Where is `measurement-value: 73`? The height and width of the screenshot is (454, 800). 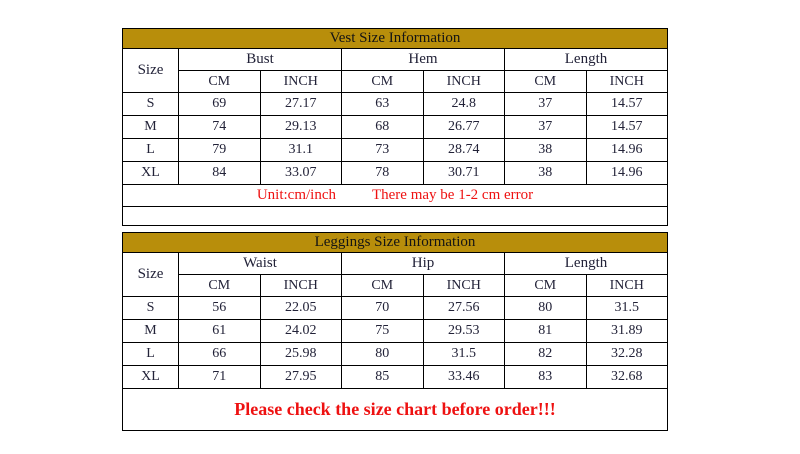 measurement-value: 73 is located at coordinates (382, 150).